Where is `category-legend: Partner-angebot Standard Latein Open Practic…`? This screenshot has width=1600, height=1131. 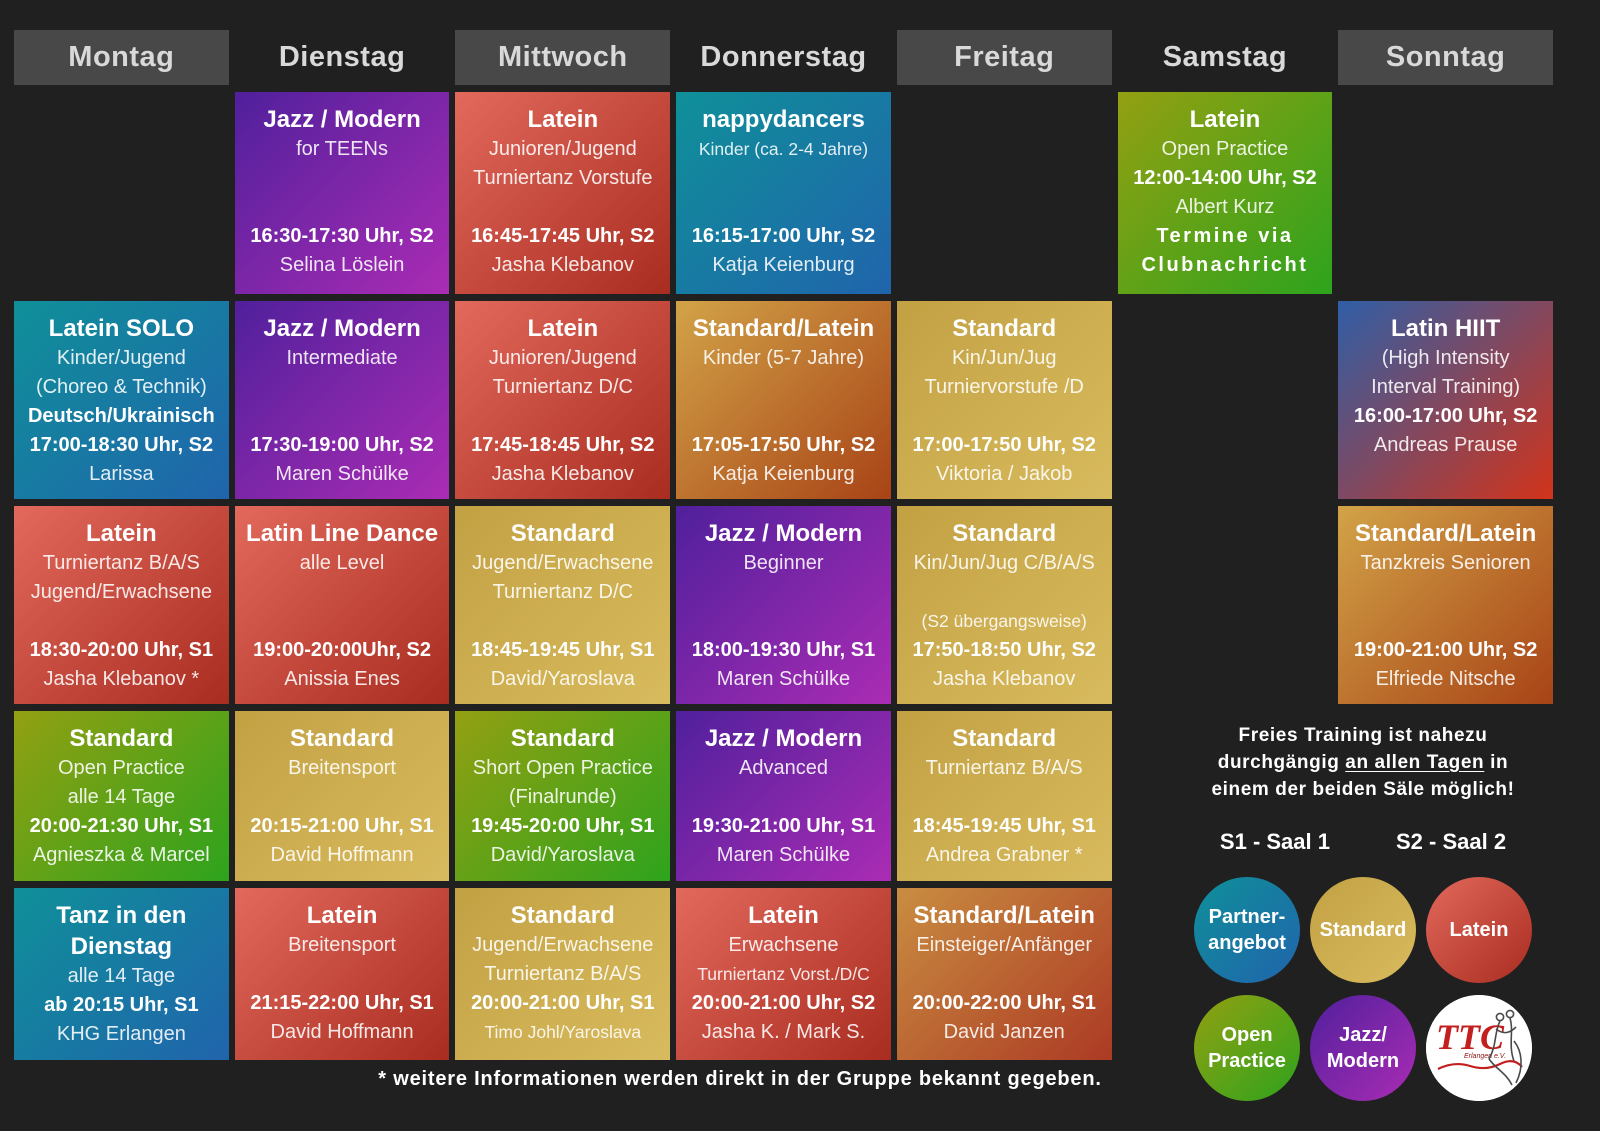 category-legend: Partner-angebot Standard Latein Open Practic… is located at coordinates (1363, 989).